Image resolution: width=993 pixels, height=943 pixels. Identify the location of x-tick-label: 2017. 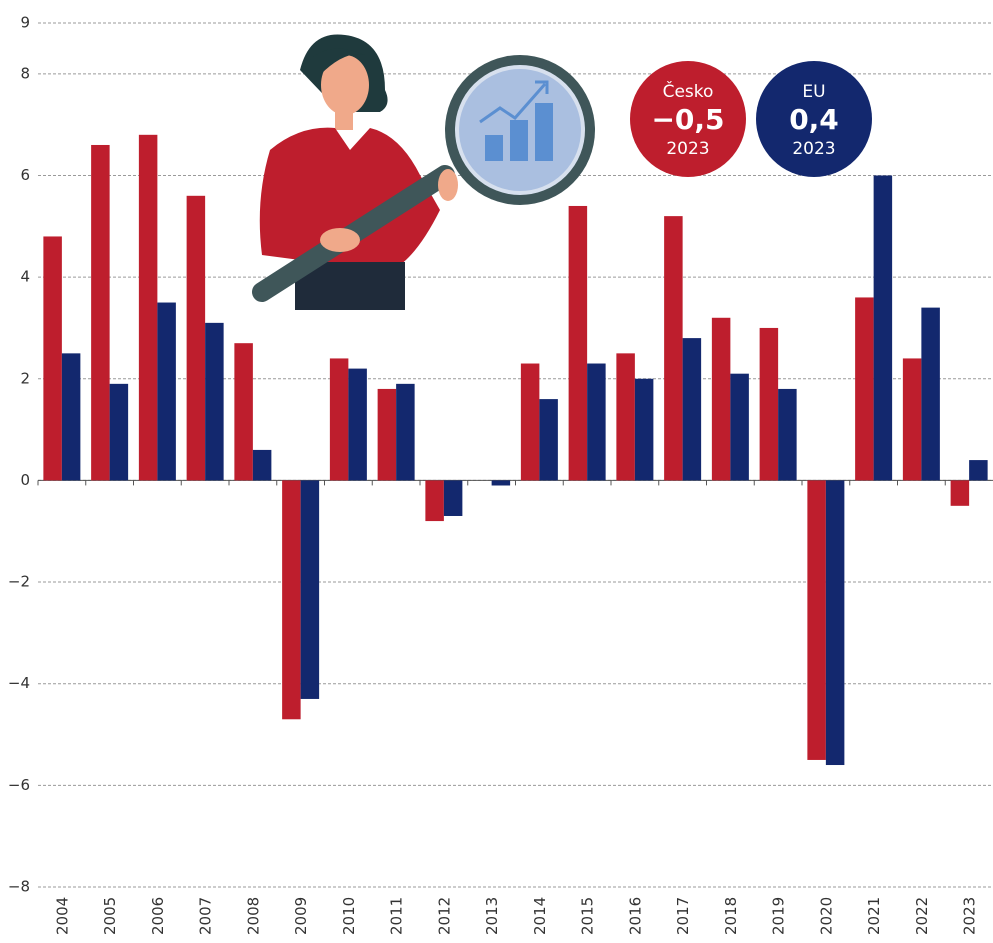
(683, 916).